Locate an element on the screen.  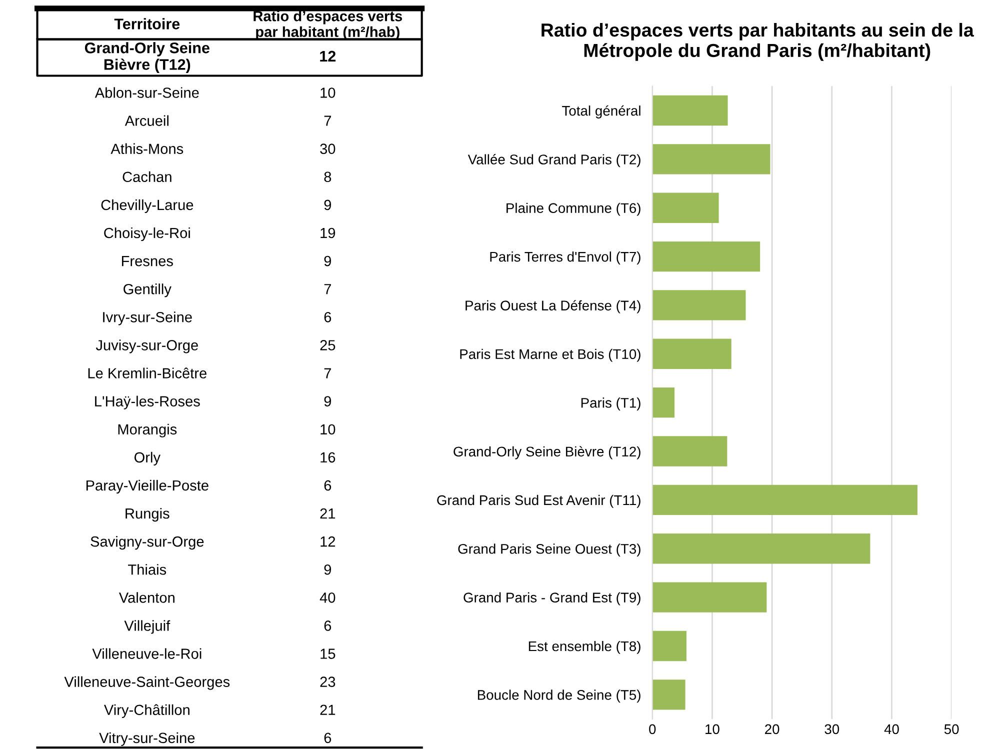
data-label: 25 is located at coordinates (328, 345).